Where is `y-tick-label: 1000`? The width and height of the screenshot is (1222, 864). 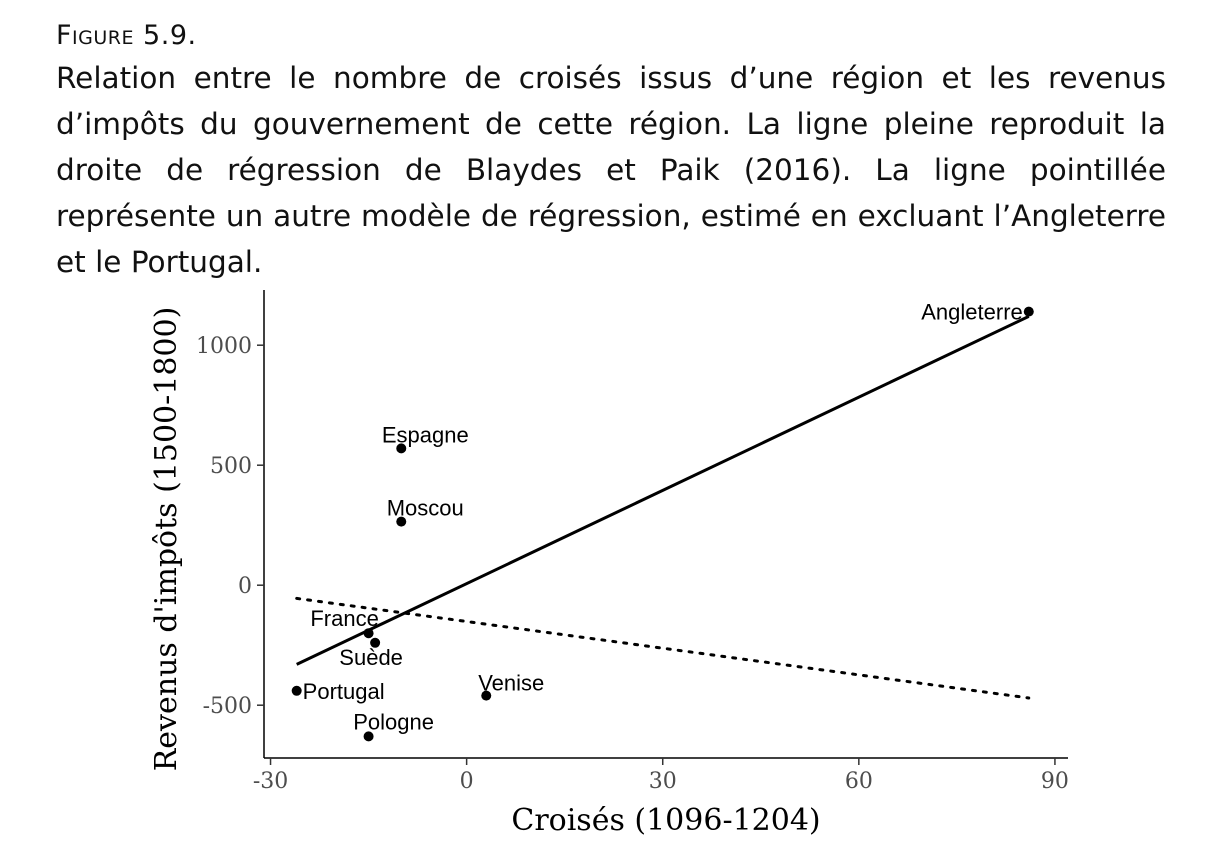
y-tick-label: 1000 is located at coordinates (224, 346).